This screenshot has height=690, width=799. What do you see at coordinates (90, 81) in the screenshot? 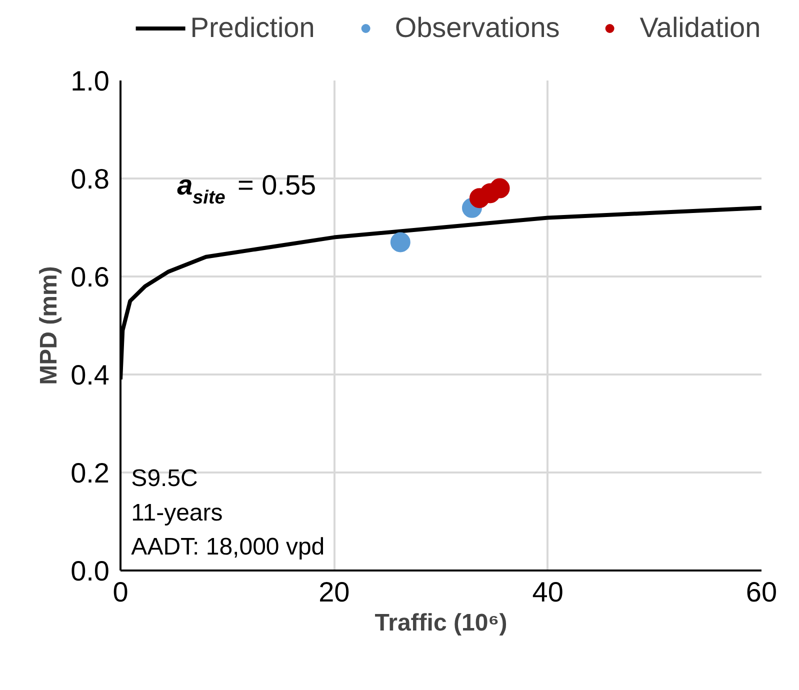
I see `y-tick-label: 1.0` at bounding box center [90, 81].